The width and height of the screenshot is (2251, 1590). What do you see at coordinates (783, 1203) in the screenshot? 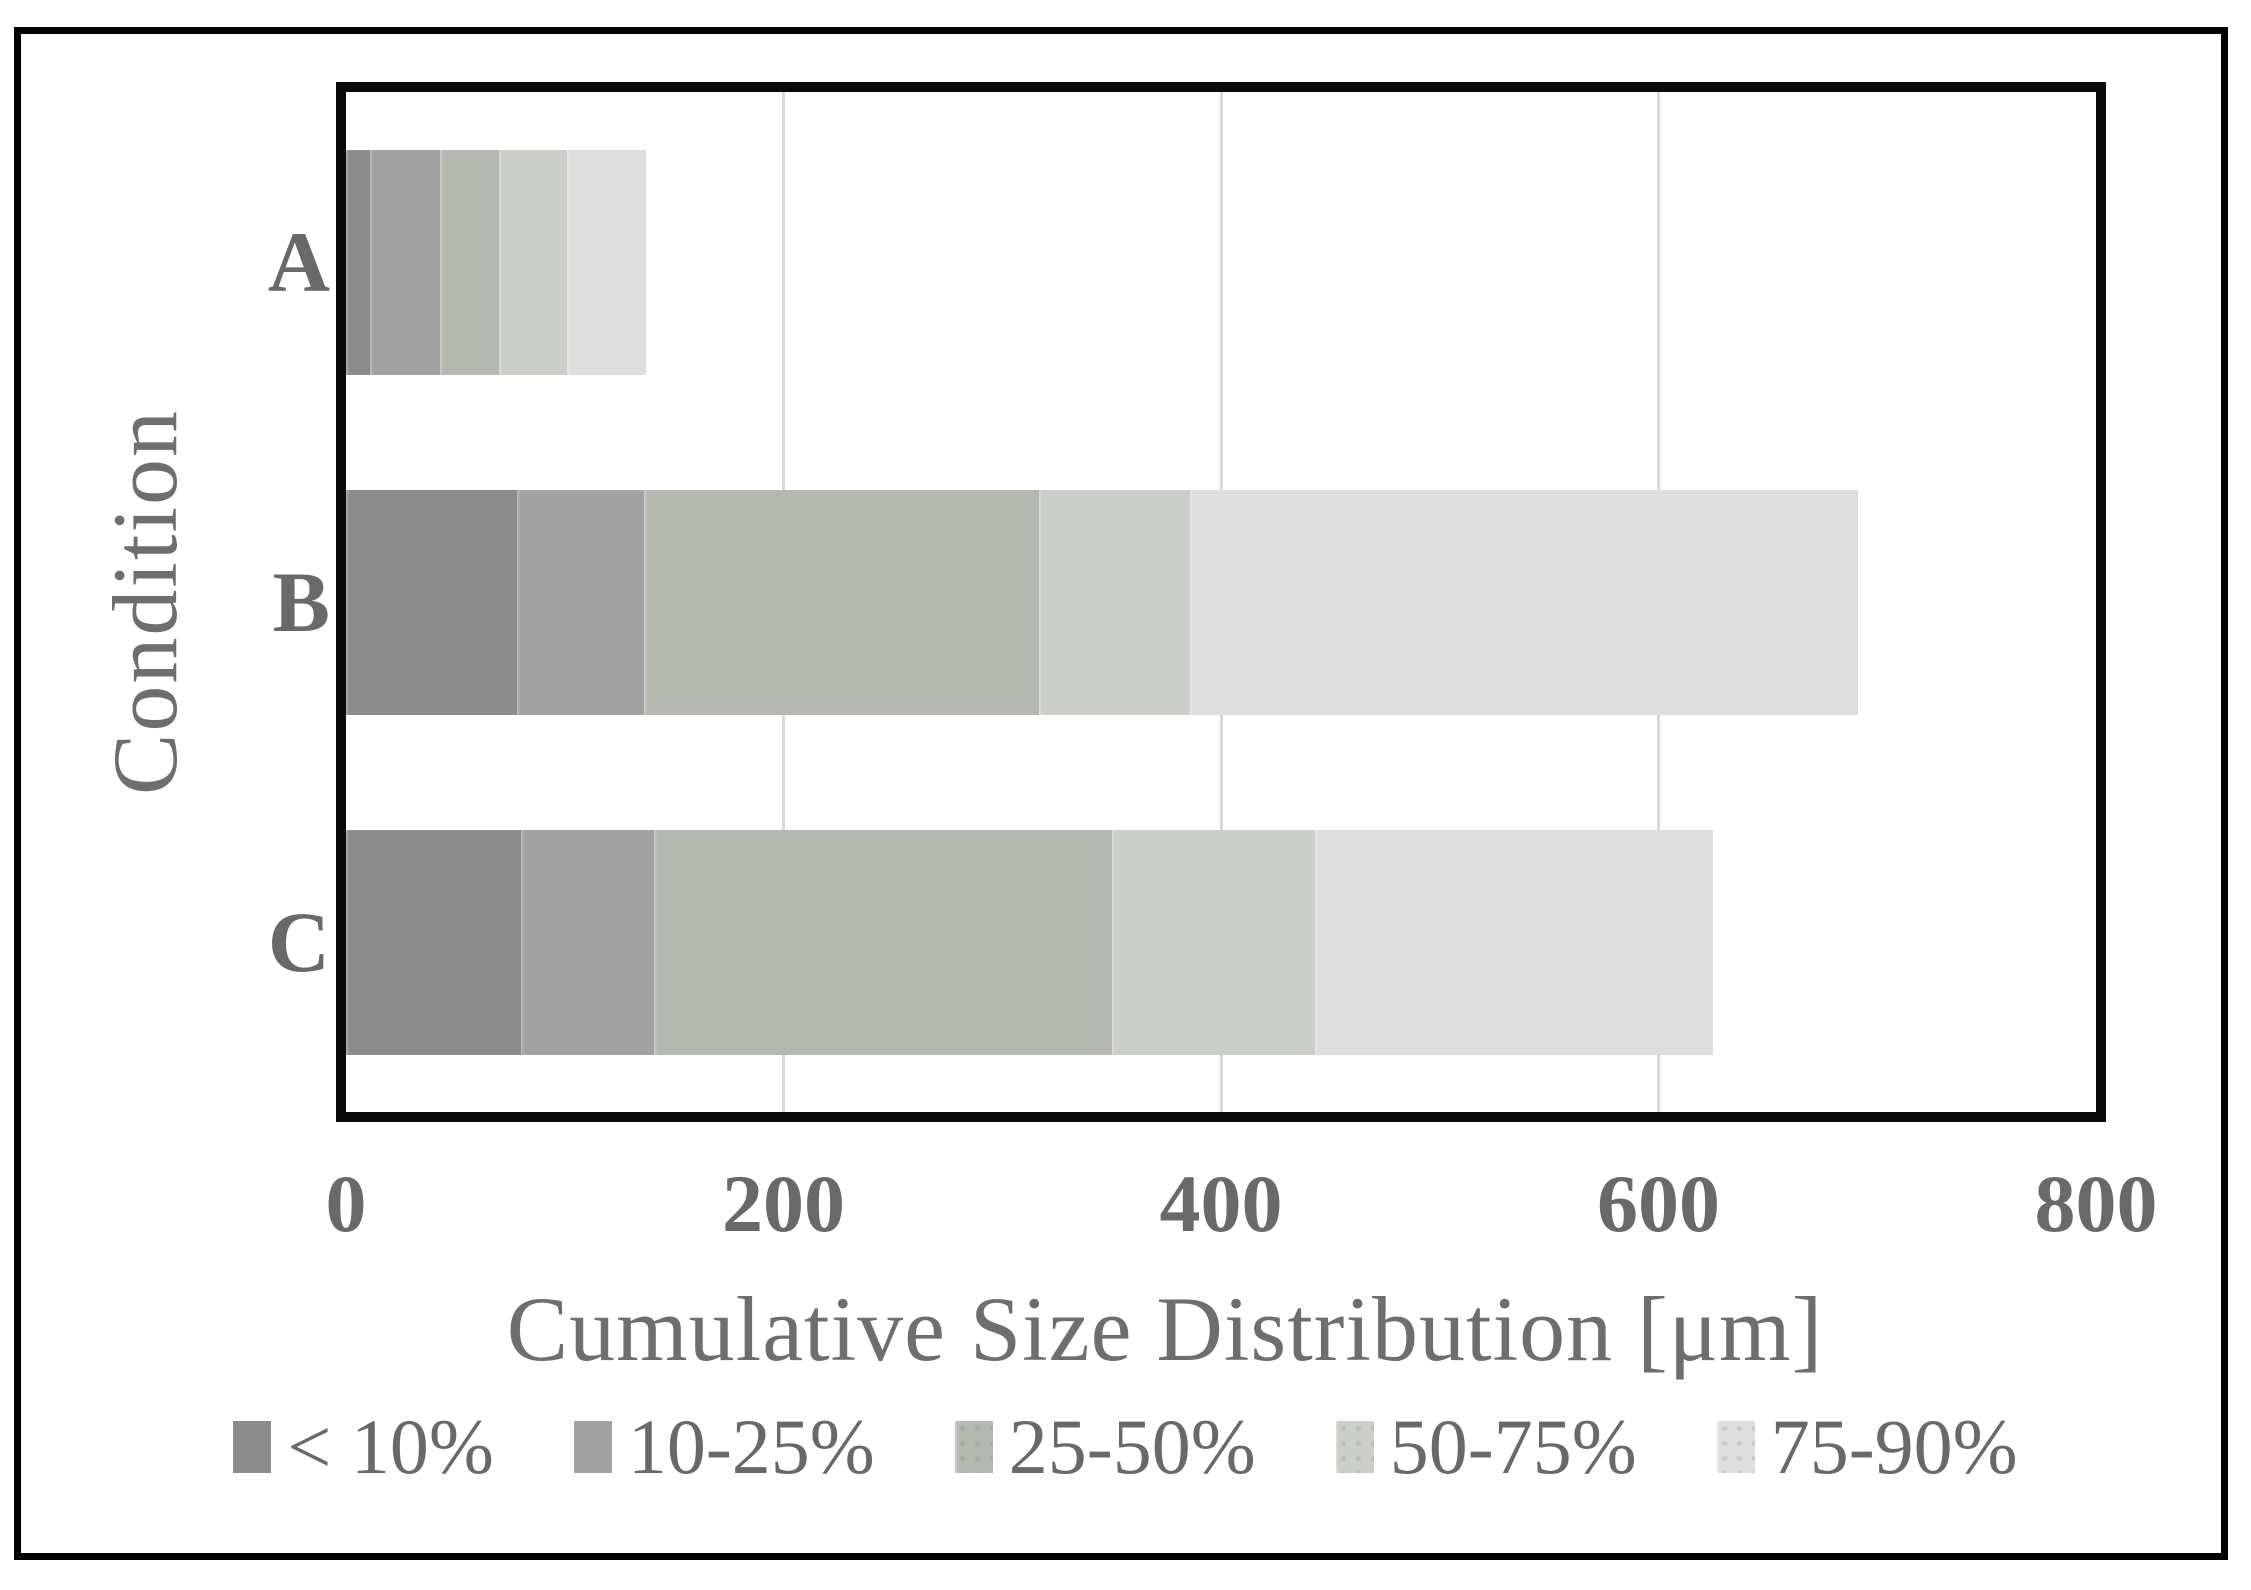
I see `x-tick-label-200: 200` at bounding box center [783, 1203].